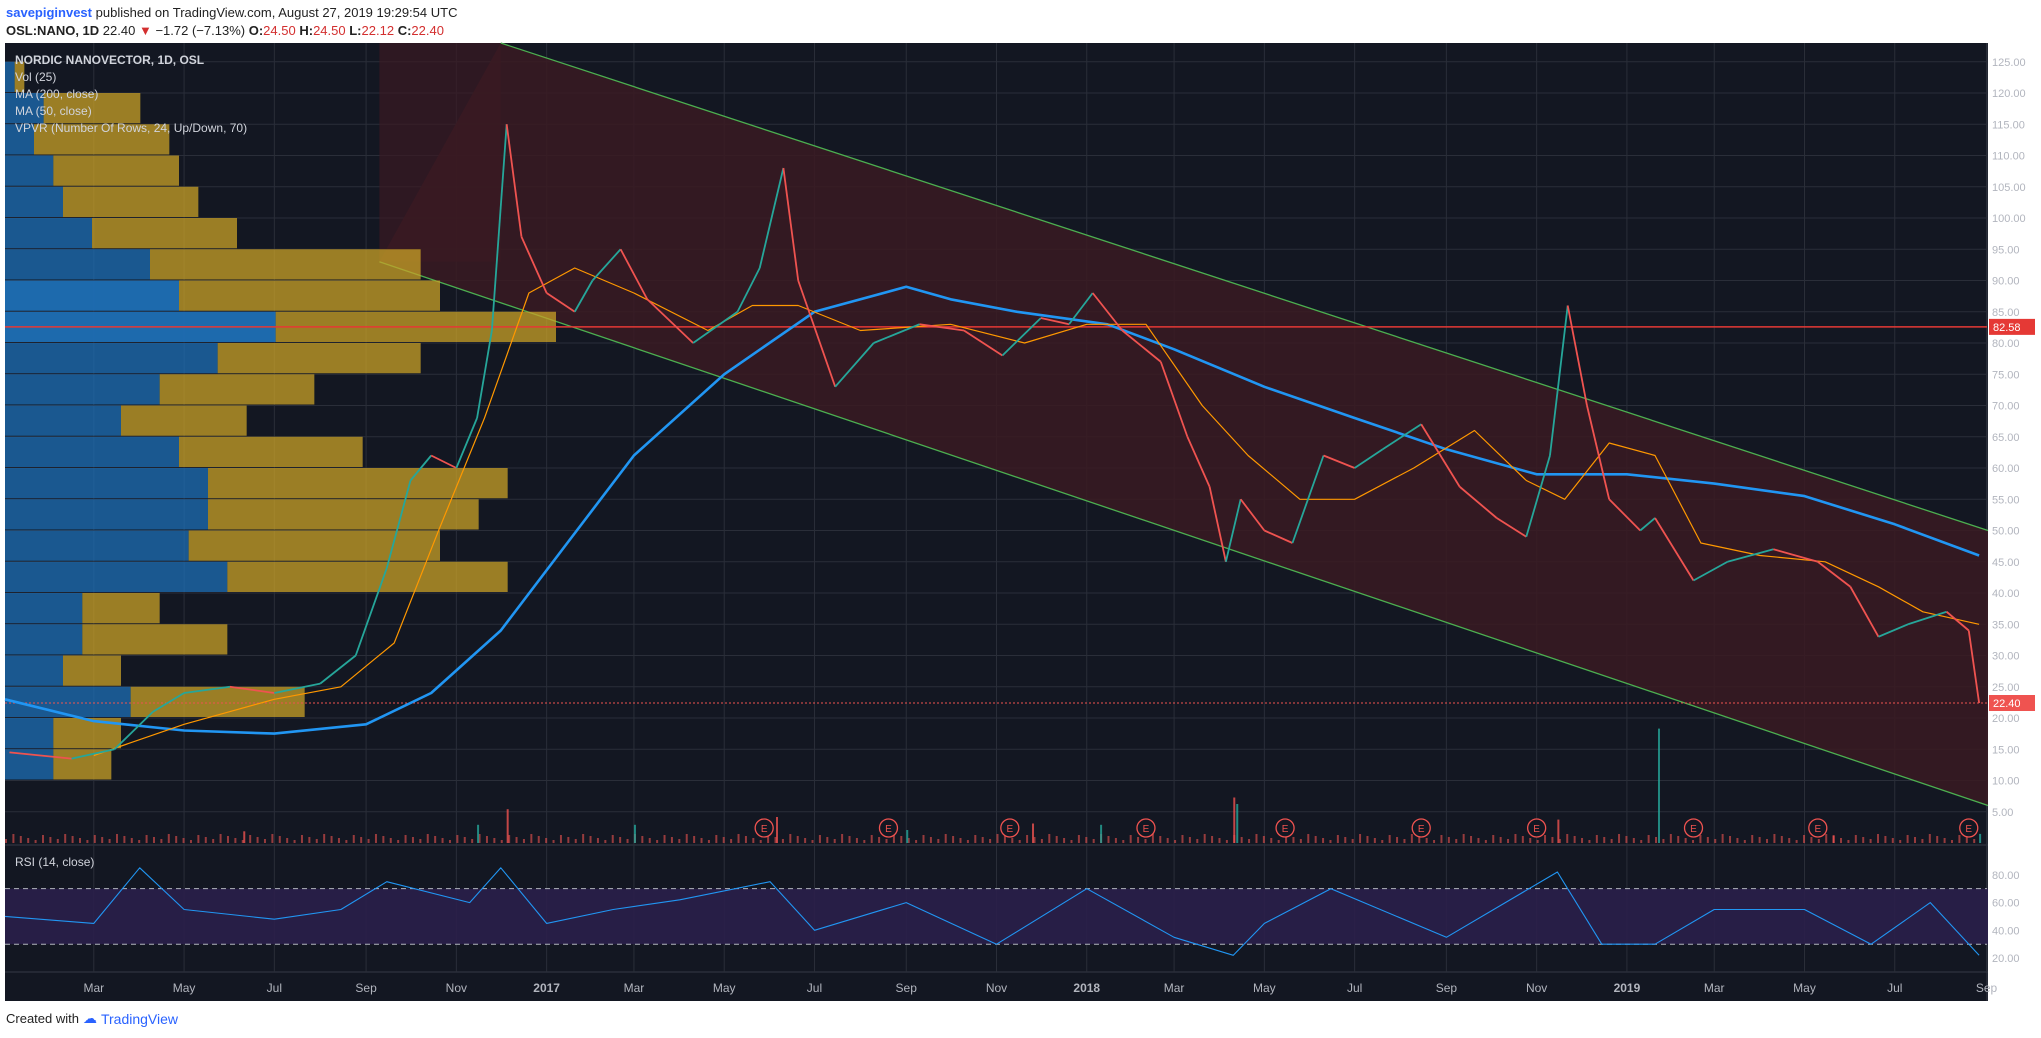  Describe the element at coordinates (35, 77) in the screenshot. I see `legend-vol: Vol (25)` at that location.